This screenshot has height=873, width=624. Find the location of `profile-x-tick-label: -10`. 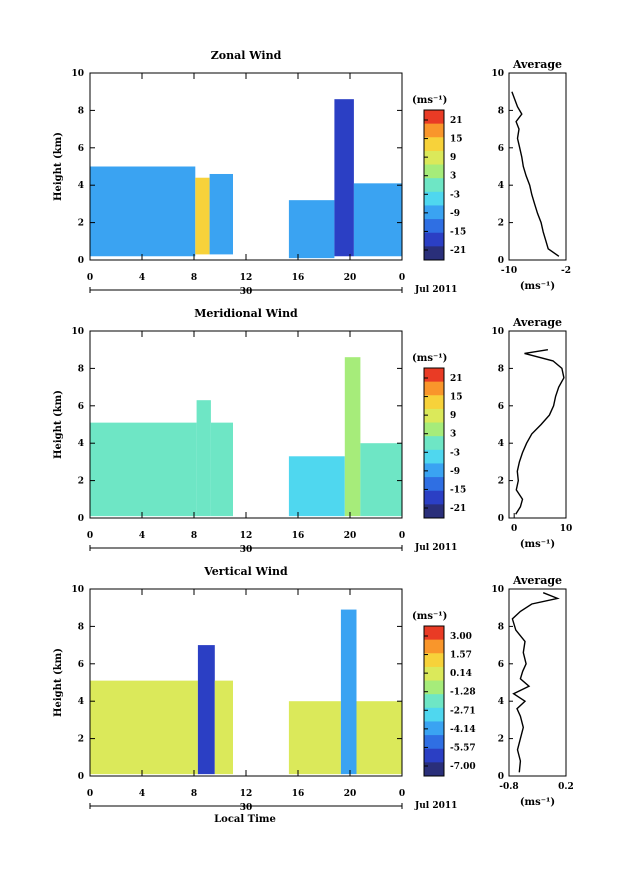

profile-x-tick-label: -10 is located at coordinates (509, 271).